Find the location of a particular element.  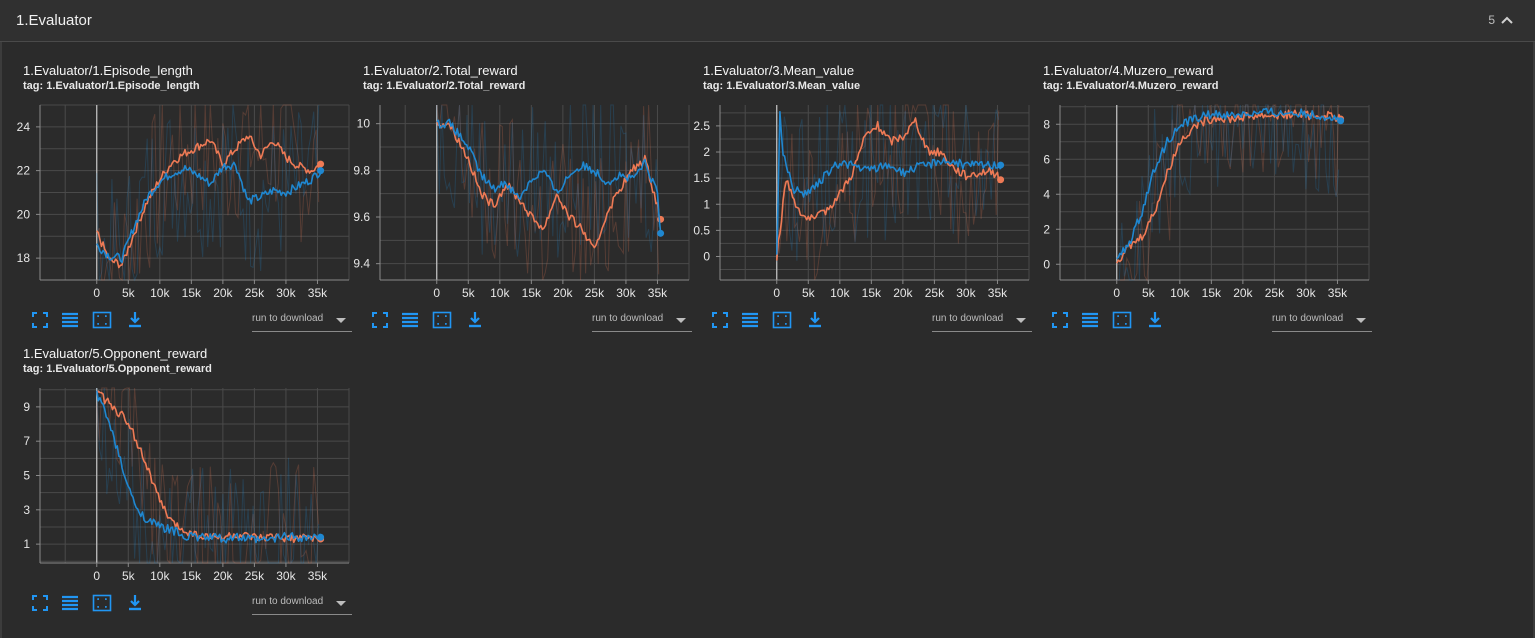

y-tick-label: 18 is located at coordinates (24, 258).